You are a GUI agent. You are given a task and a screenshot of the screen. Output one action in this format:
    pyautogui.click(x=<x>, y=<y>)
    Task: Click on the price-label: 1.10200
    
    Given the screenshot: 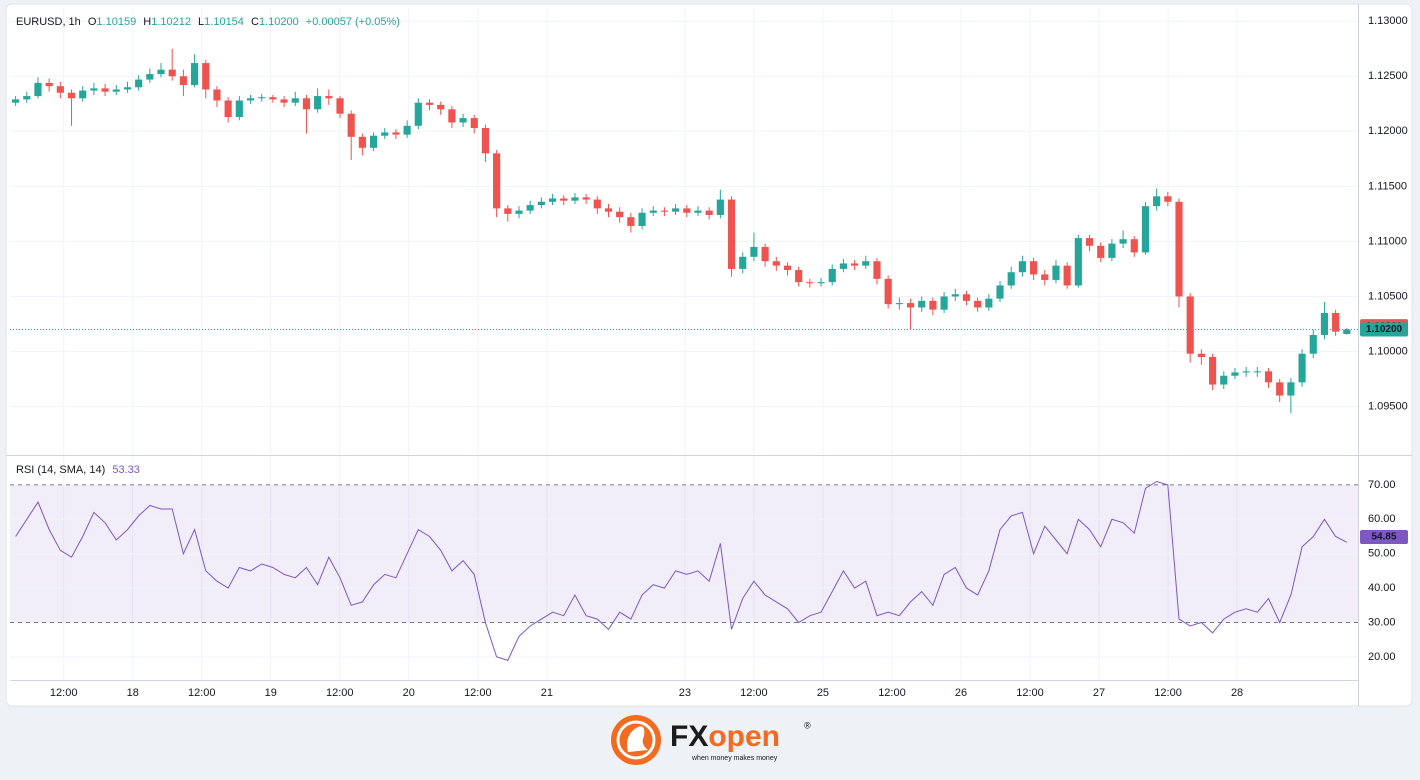 What is the action you would take?
    pyautogui.click(x=1384, y=329)
    